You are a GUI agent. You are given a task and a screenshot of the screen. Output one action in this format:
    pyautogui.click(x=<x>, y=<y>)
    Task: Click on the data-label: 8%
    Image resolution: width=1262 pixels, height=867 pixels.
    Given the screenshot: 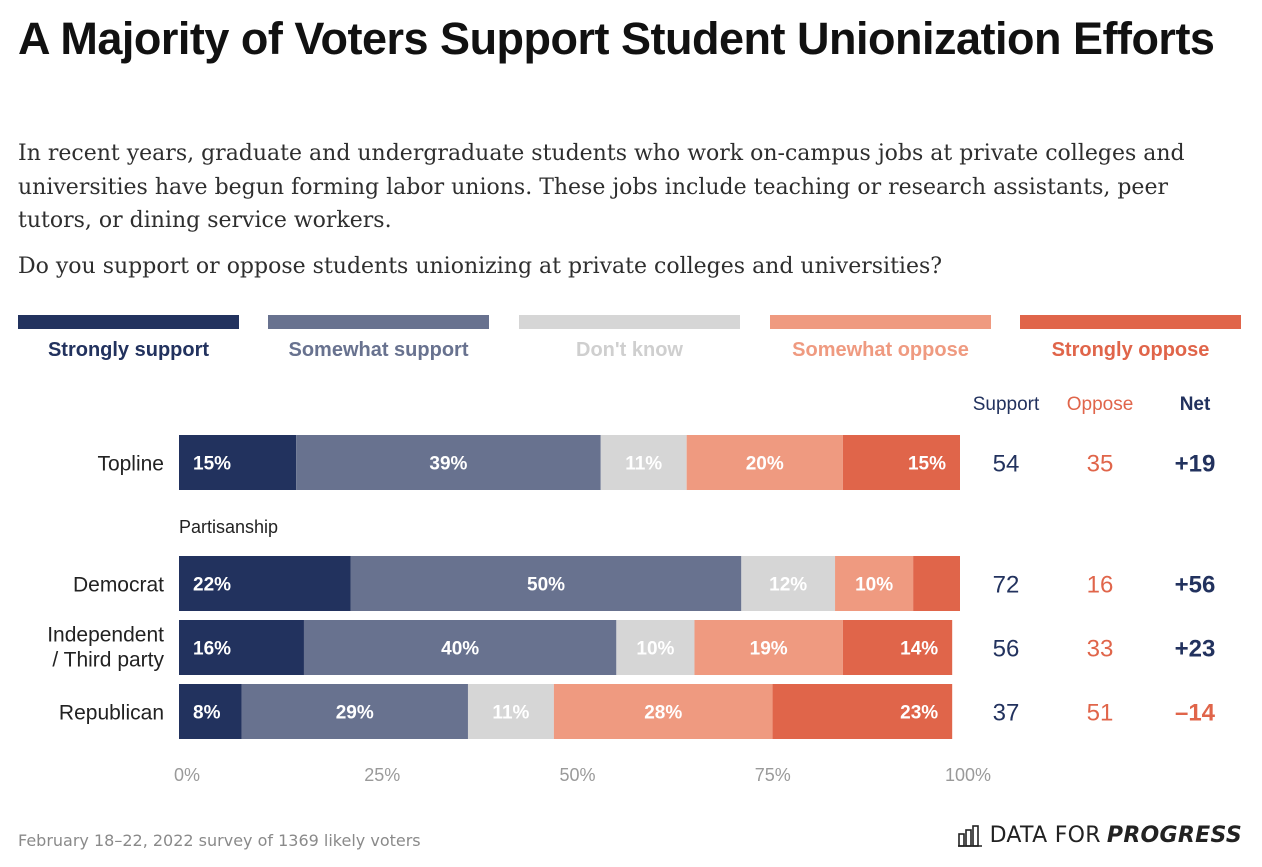 What is the action you would take?
    pyautogui.click(x=207, y=713)
    